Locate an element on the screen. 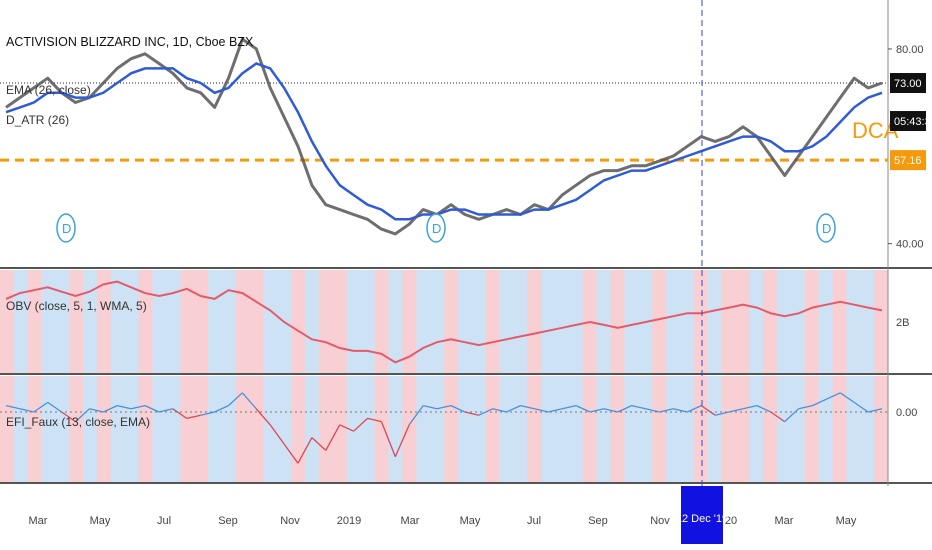  crosshair-date-badge: 12 Dec '19 is located at coordinates (702, 515).